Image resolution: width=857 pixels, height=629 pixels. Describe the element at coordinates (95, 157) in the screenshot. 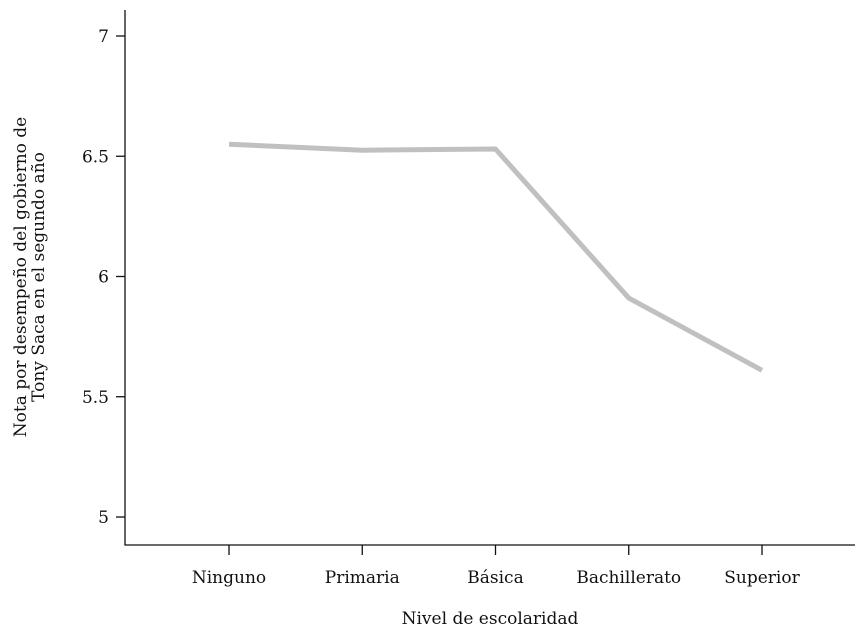

I see `y-tick-label: 6.5` at that location.